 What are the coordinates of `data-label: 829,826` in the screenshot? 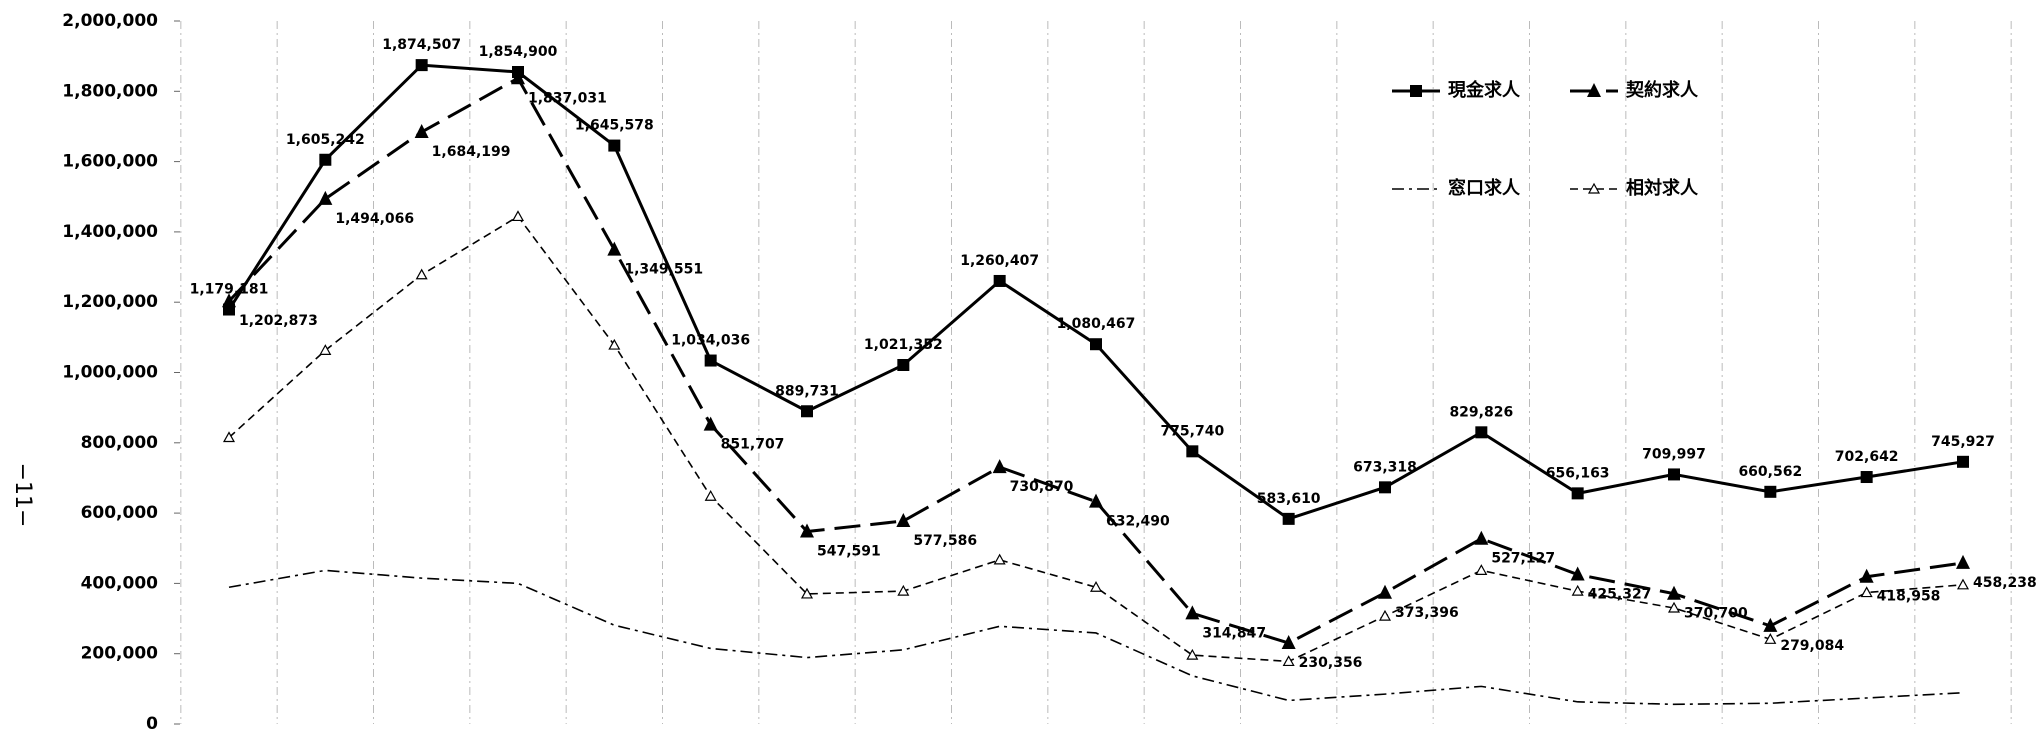 It's located at (1481, 412).